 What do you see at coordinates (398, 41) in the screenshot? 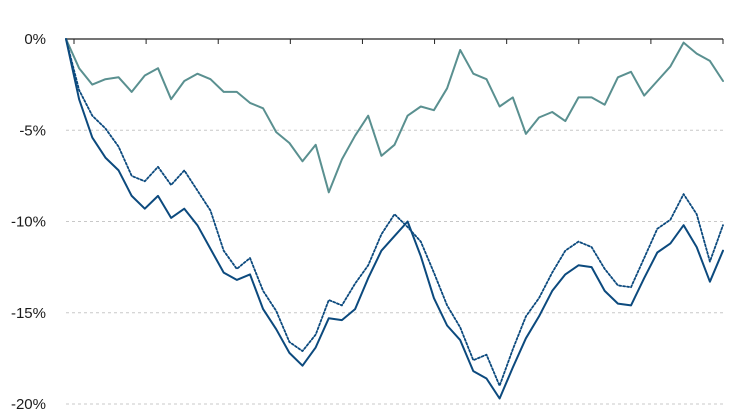
I see `x-axis-ticks` at bounding box center [398, 41].